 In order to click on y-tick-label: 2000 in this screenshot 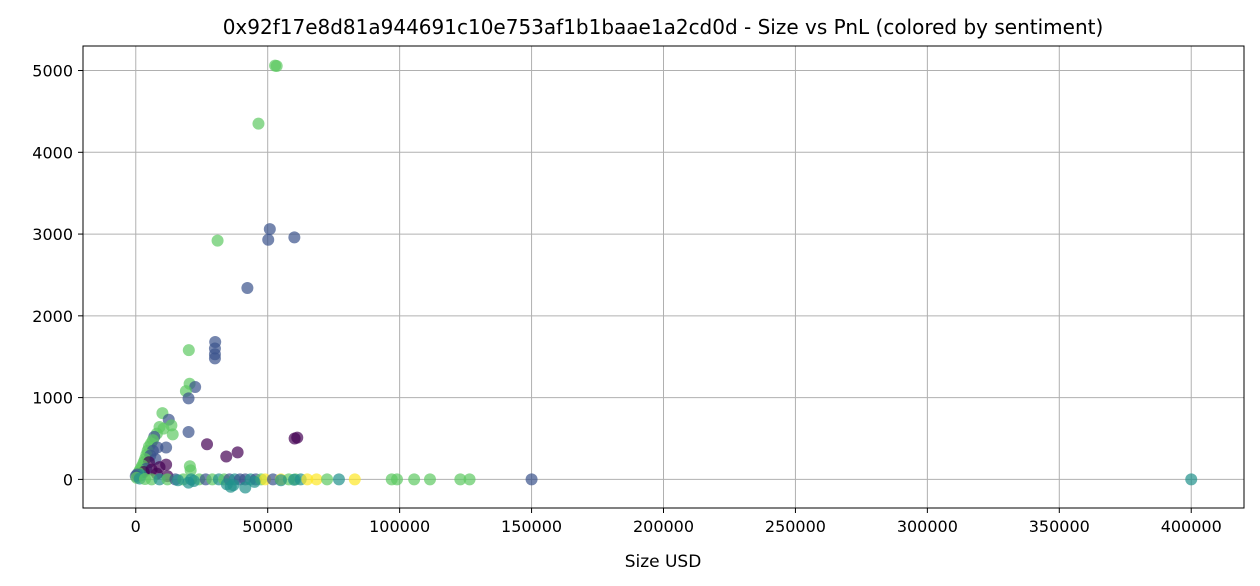, I will do `click(52, 316)`.